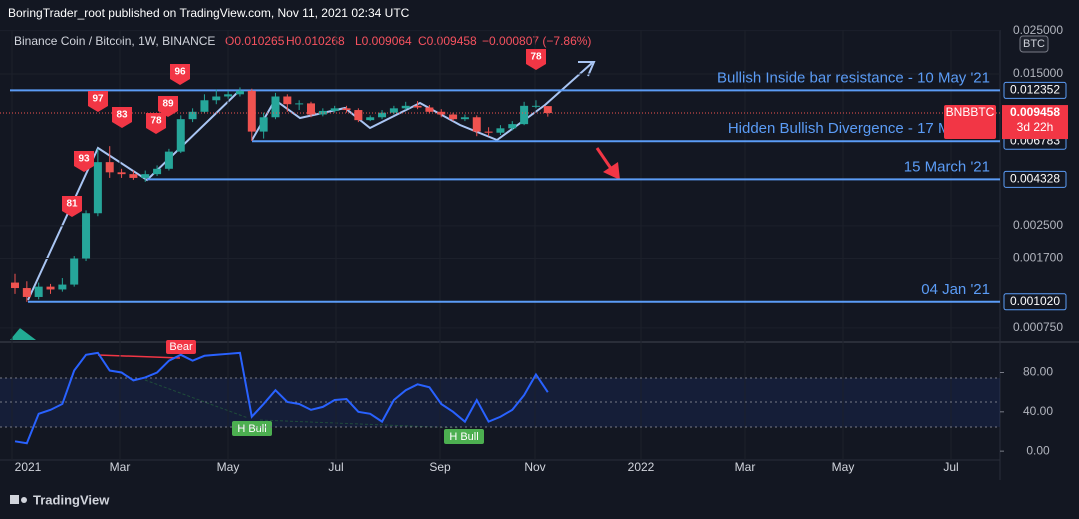 The image size is (1079, 519). What do you see at coordinates (98, 99) in the screenshot?
I see `marker: 97` at bounding box center [98, 99].